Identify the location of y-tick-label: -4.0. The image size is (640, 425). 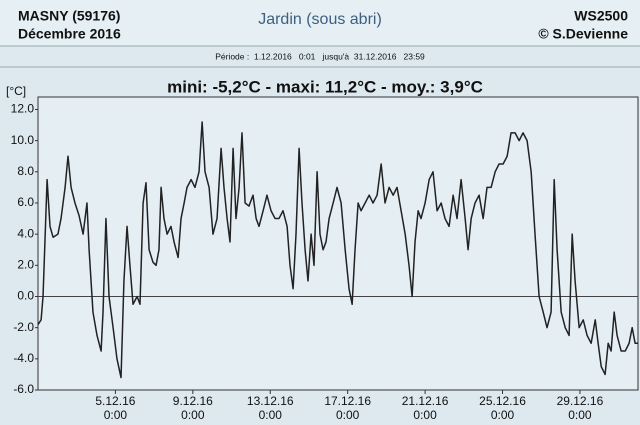
(23, 358).